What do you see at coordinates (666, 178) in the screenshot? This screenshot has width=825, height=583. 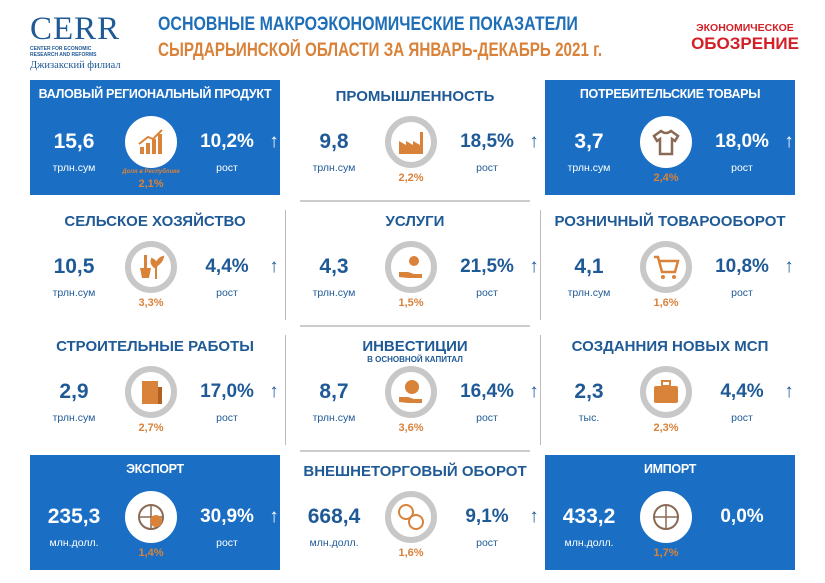 I see `card-share: 2,4%` at bounding box center [666, 178].